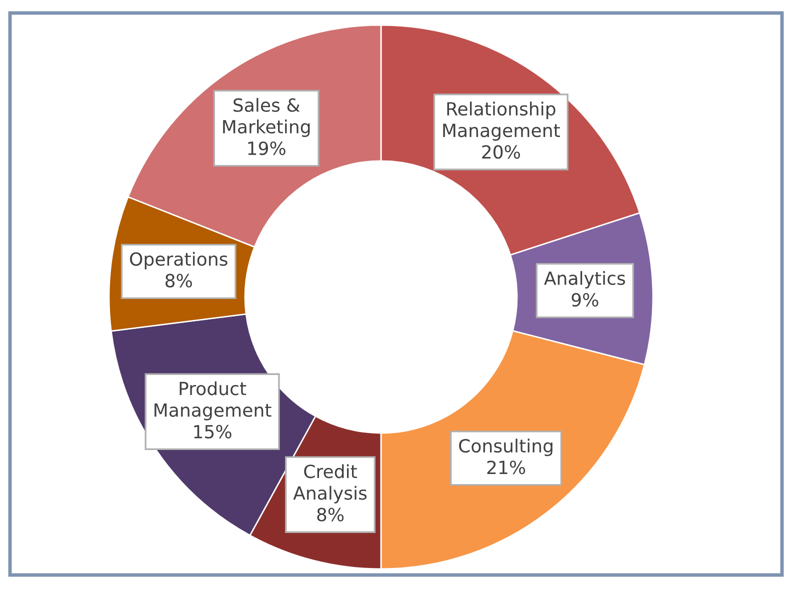  Describe the element at coordinates (266, 118) in the screenshot. I see `slice-label: Sales & Marketing` at that location.